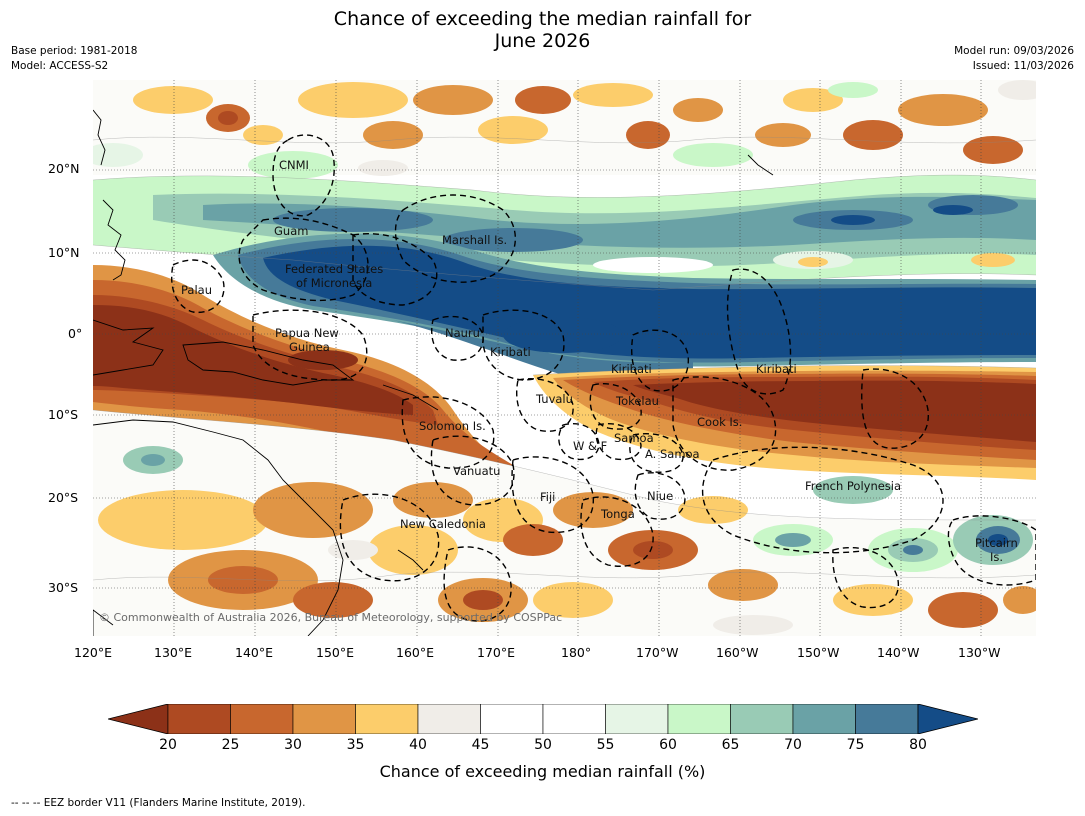 This screenshot has height=816, width=1085. What do you see at coordinates (631, 369) in the screenshot?
I see `label-kiribati-central: Kiribati` at bounding box center [631, 369].